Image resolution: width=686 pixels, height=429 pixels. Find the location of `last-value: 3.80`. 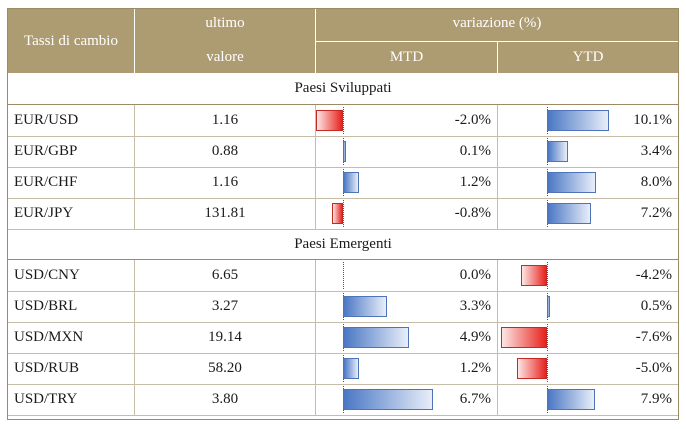

last-value: 3.80 is located at coordinates (225, 399).